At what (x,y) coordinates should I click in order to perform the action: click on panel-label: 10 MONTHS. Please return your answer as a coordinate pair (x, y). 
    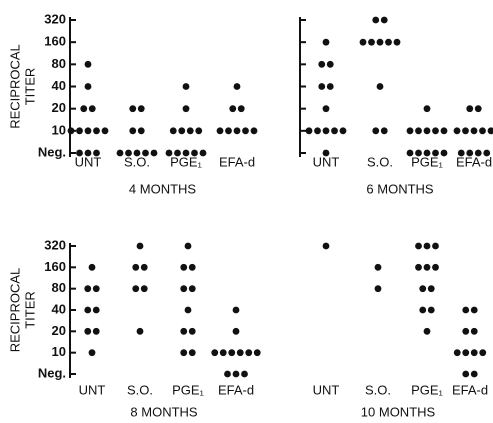
    Looking at the image, I should click on (398, 411).